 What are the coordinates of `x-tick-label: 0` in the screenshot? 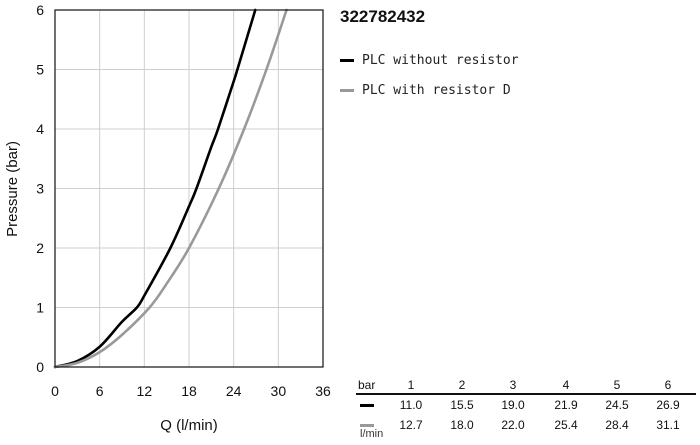 It's located at (55, 391).